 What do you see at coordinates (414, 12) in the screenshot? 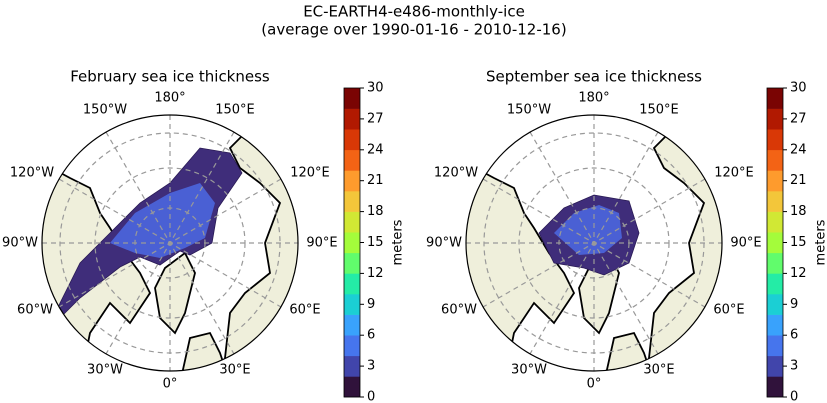
I see `figure-title: EC-EARTH4-e486-monthly-ice` at bounding box center [414, 12].